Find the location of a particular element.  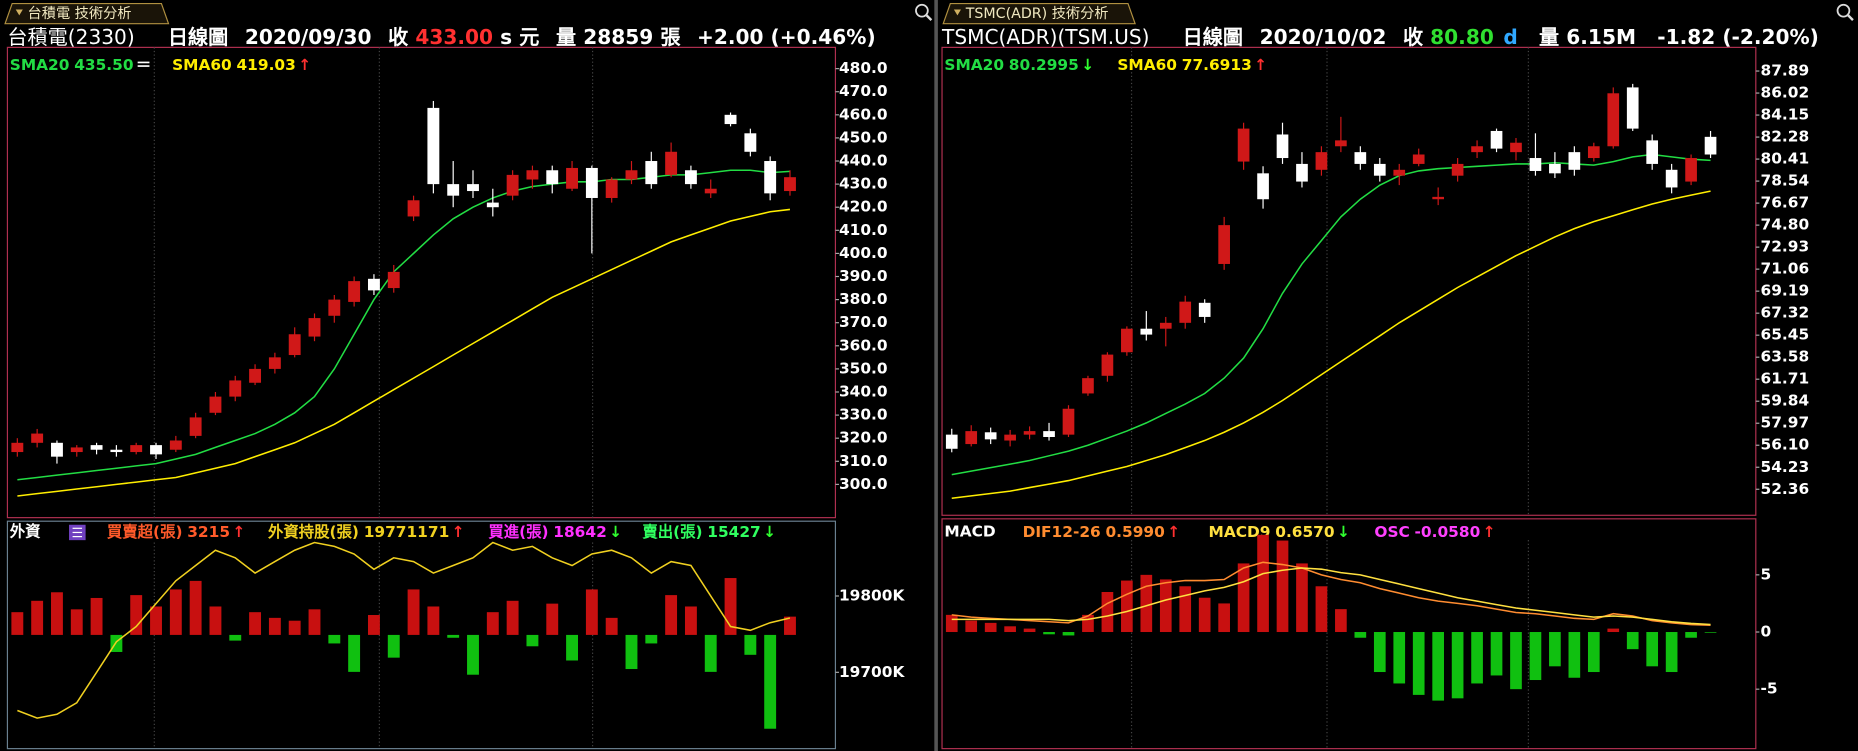

legend-name: 外資持股(張) is located at coordinates (313, 530).